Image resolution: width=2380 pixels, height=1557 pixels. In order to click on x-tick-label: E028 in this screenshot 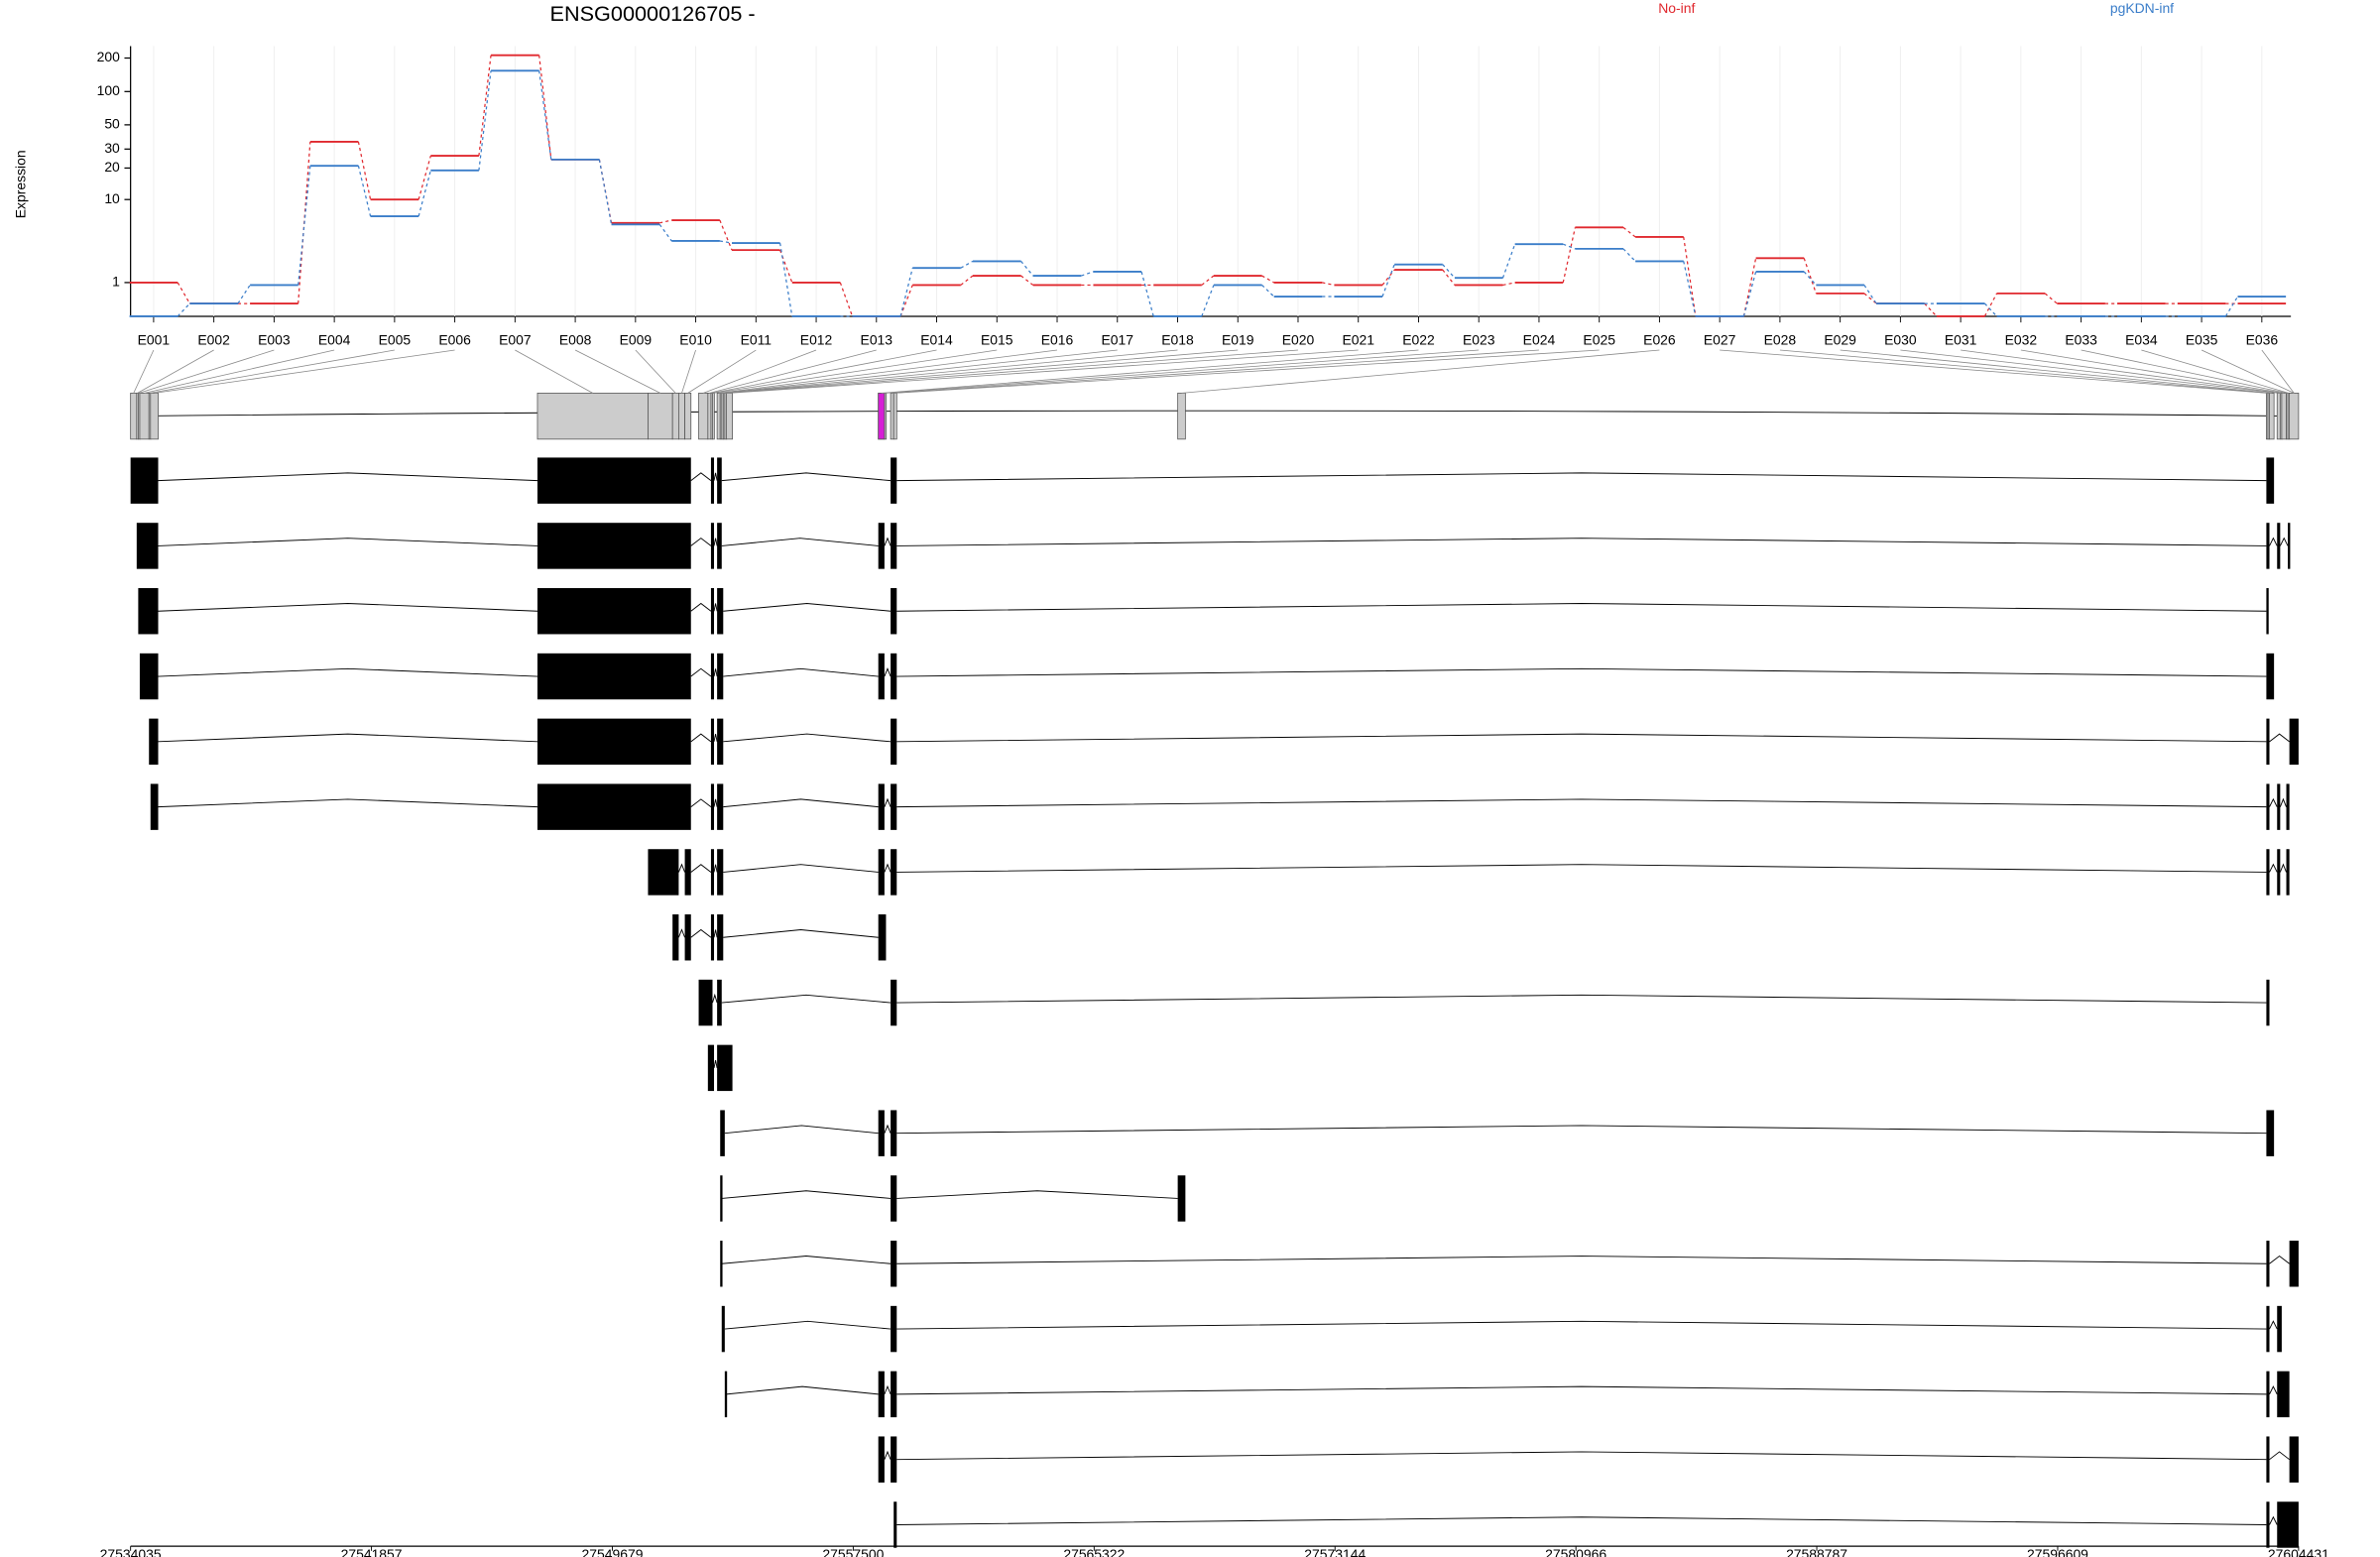, I will do `click(1780, 339)`.